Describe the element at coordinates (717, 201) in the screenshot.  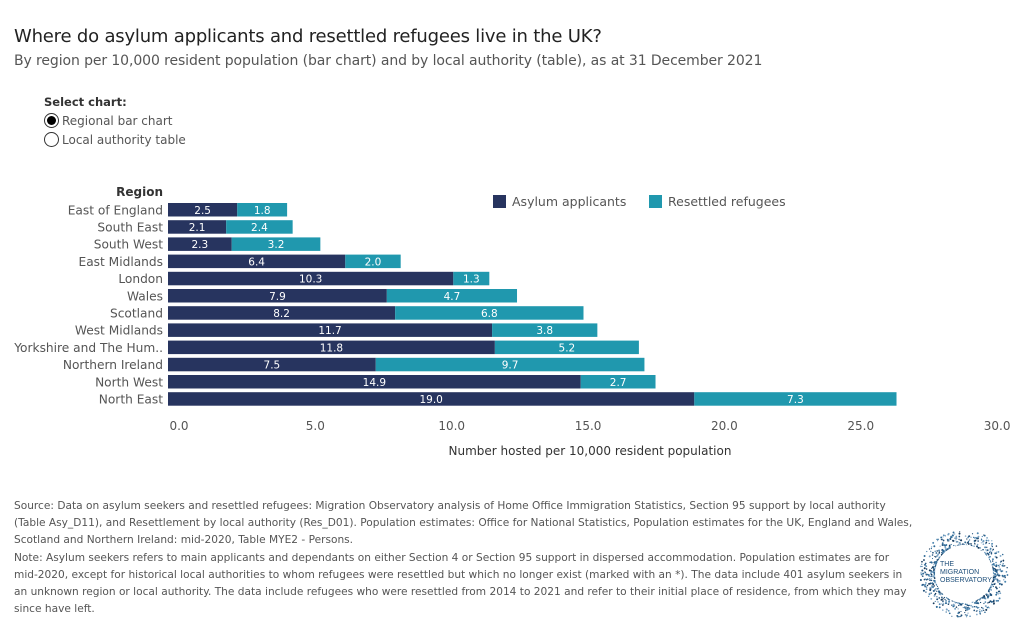
I see `legend-item-resettled-refugees: Resettled refugees` at that location.